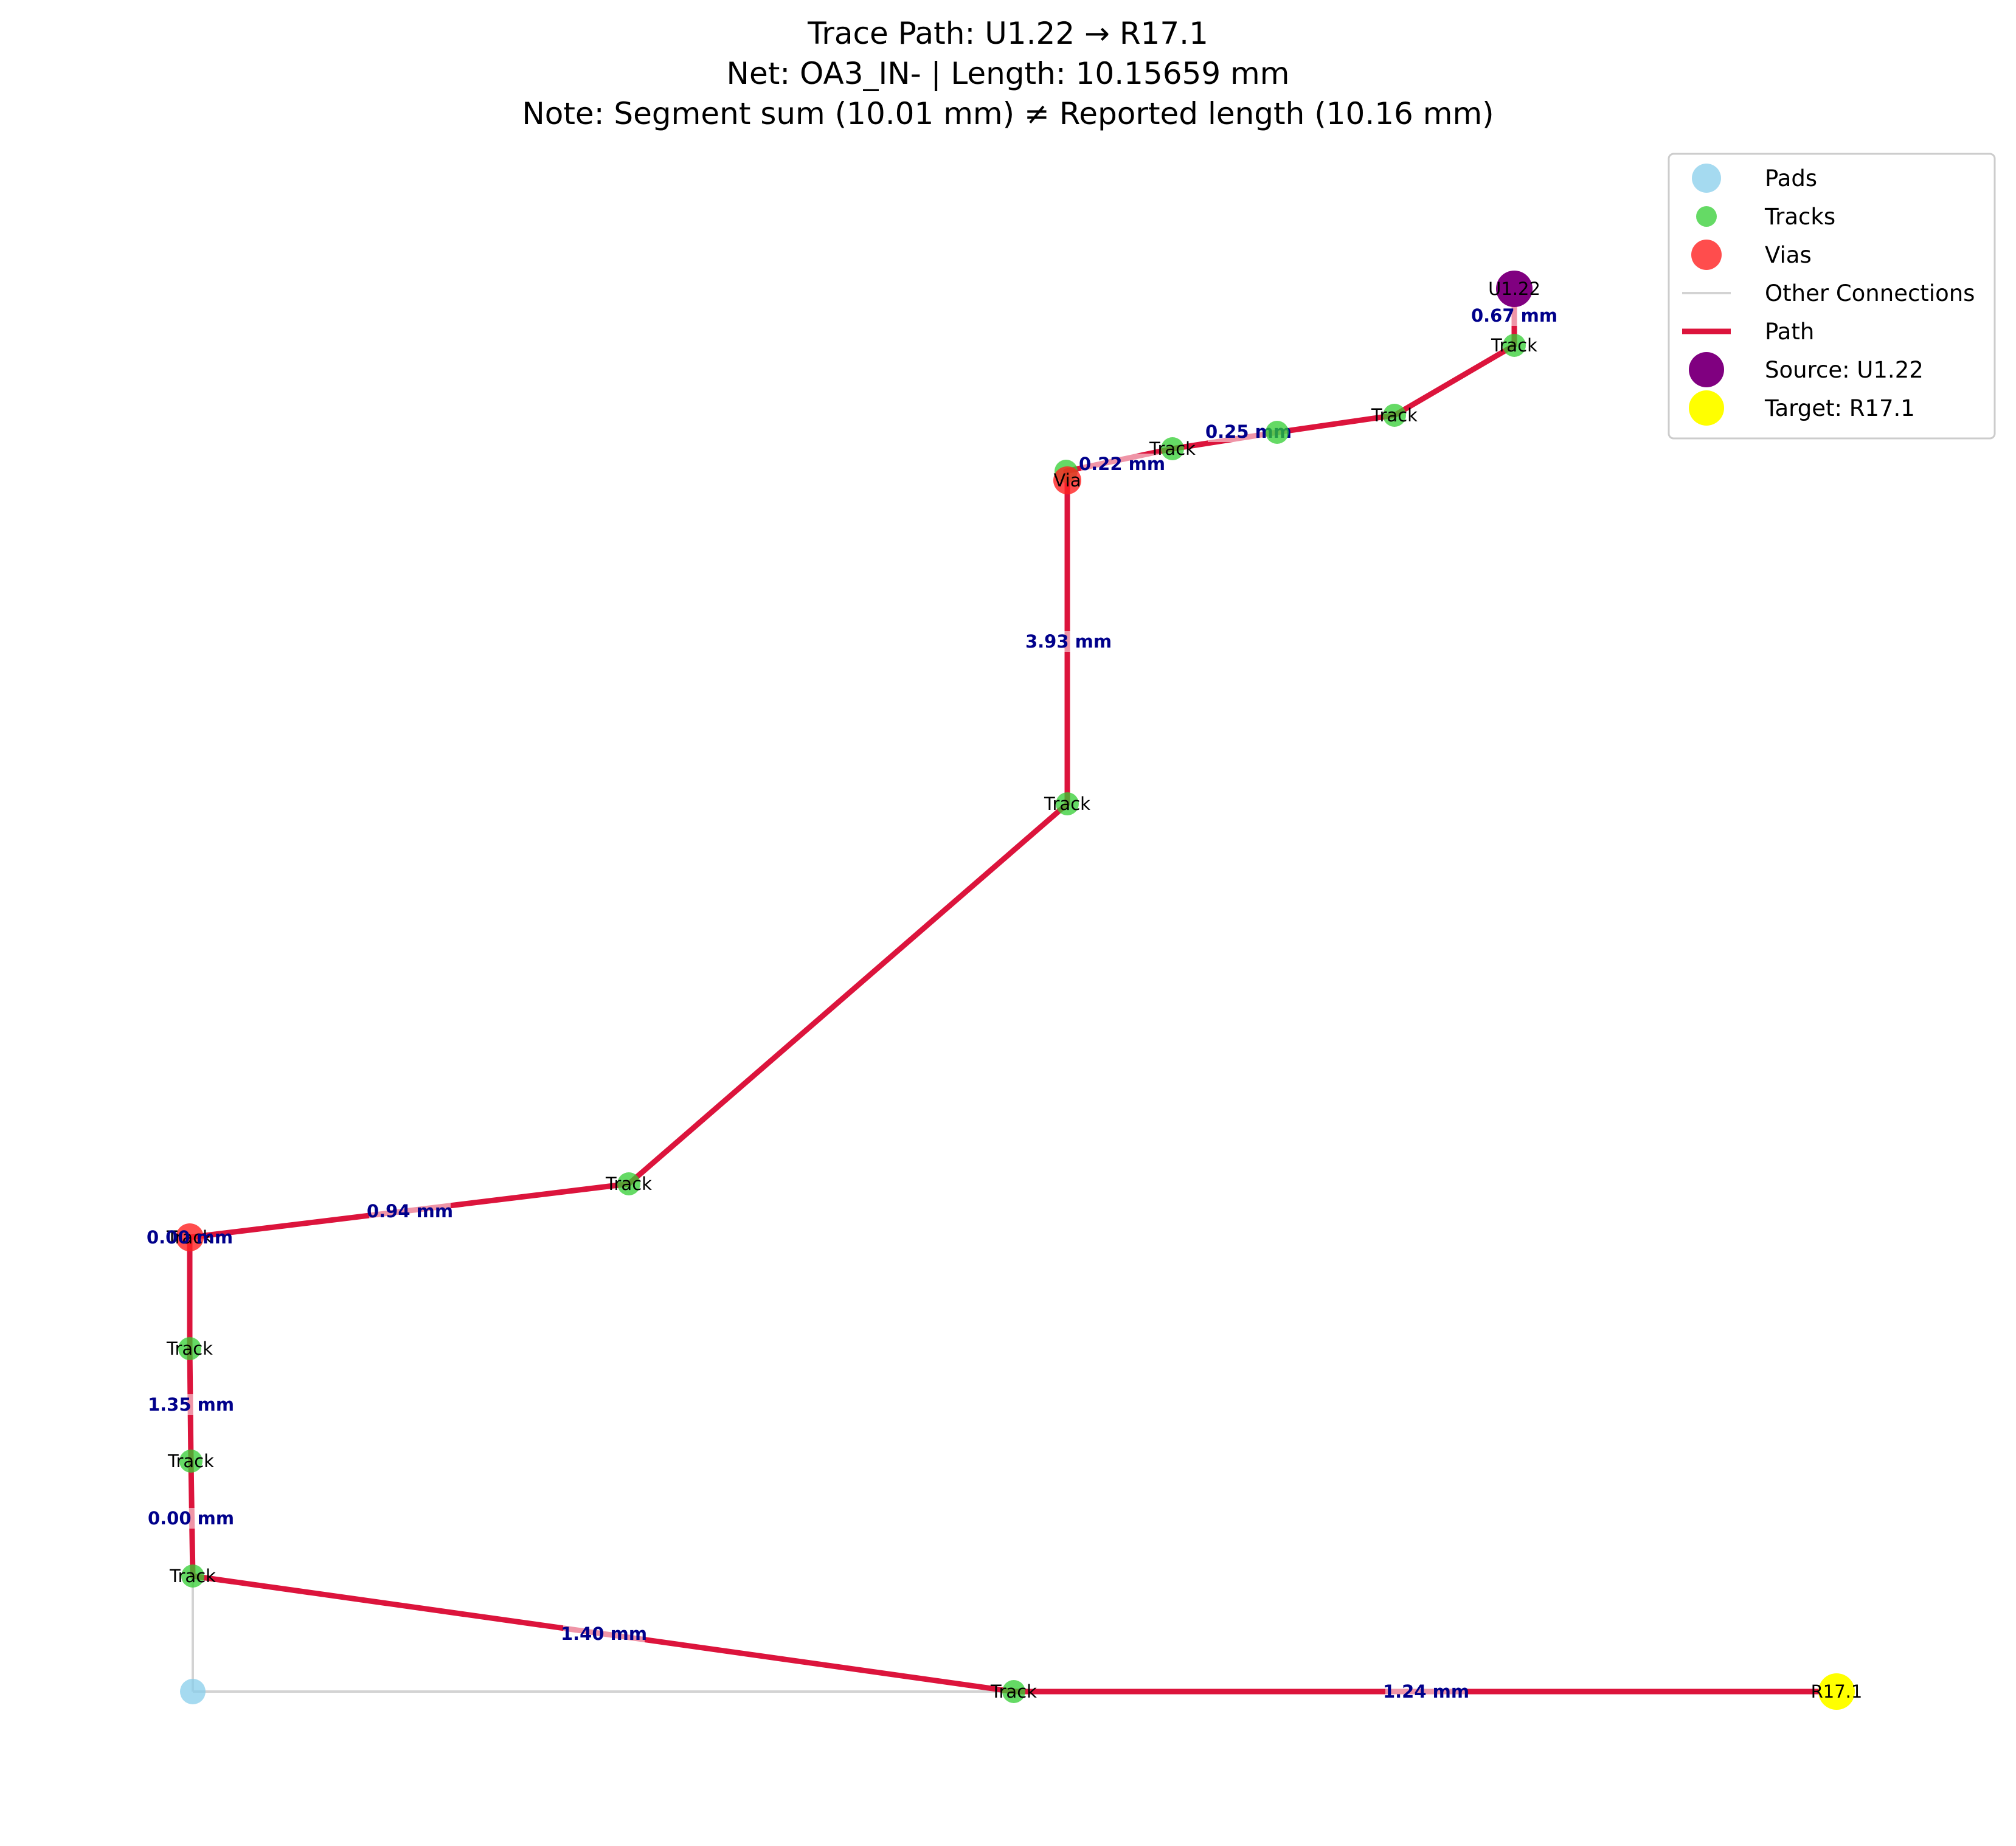 The height and width of the screenshot is (1846, 2016). I want to click on node-label-t7: Track, so click(189, 1348).